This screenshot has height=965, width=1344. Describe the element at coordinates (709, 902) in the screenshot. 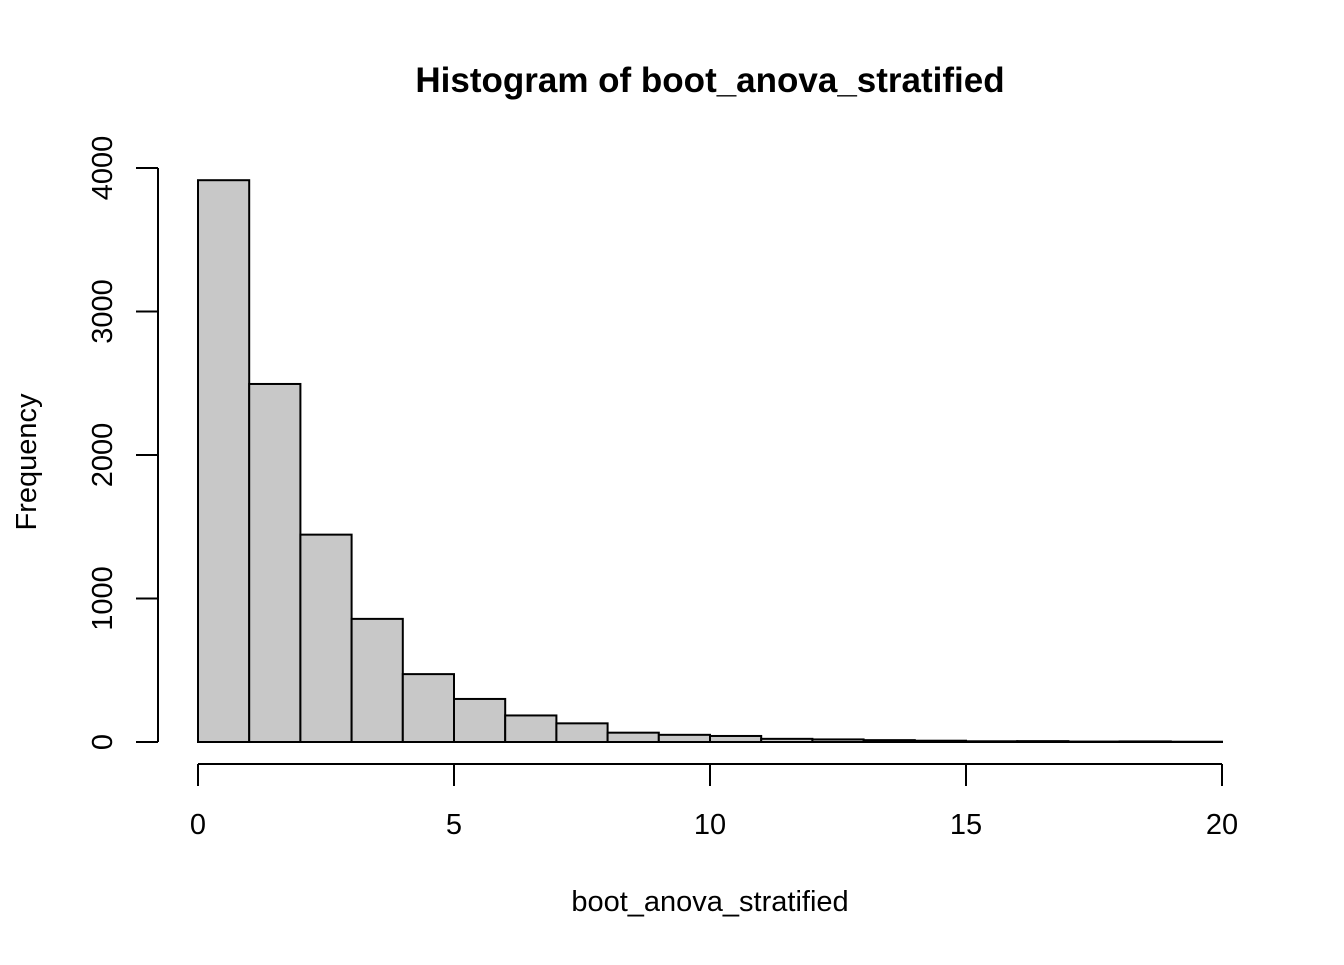

I see `x-axis-label: boot_anova_stratified` at that location.